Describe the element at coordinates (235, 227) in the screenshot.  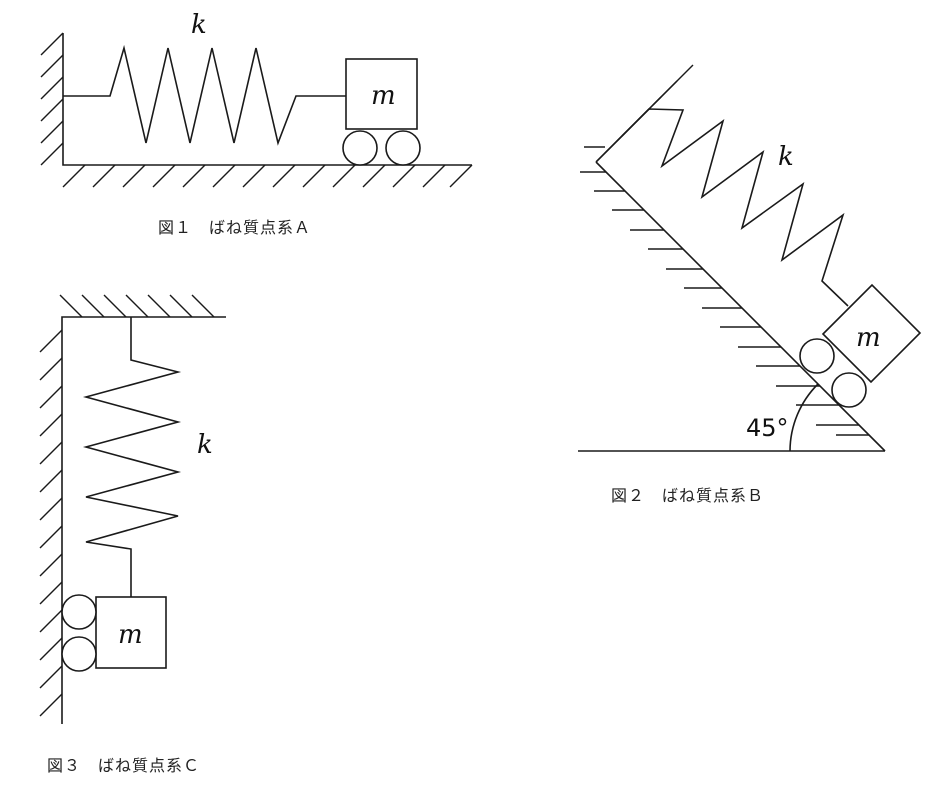
I see `fig1-caption: 図１ ばね質点系Ａ` at that location.